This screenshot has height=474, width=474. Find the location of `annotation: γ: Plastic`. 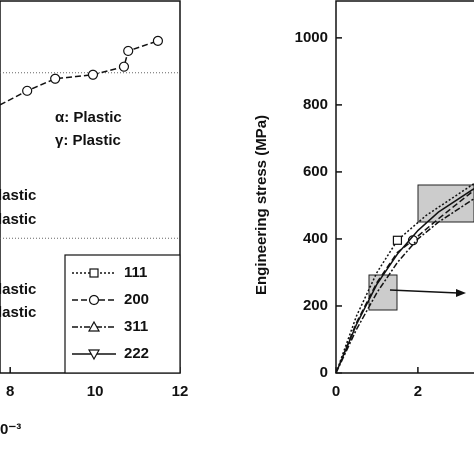

annotation: γ: Plastic is located at coordinates (88, 140).